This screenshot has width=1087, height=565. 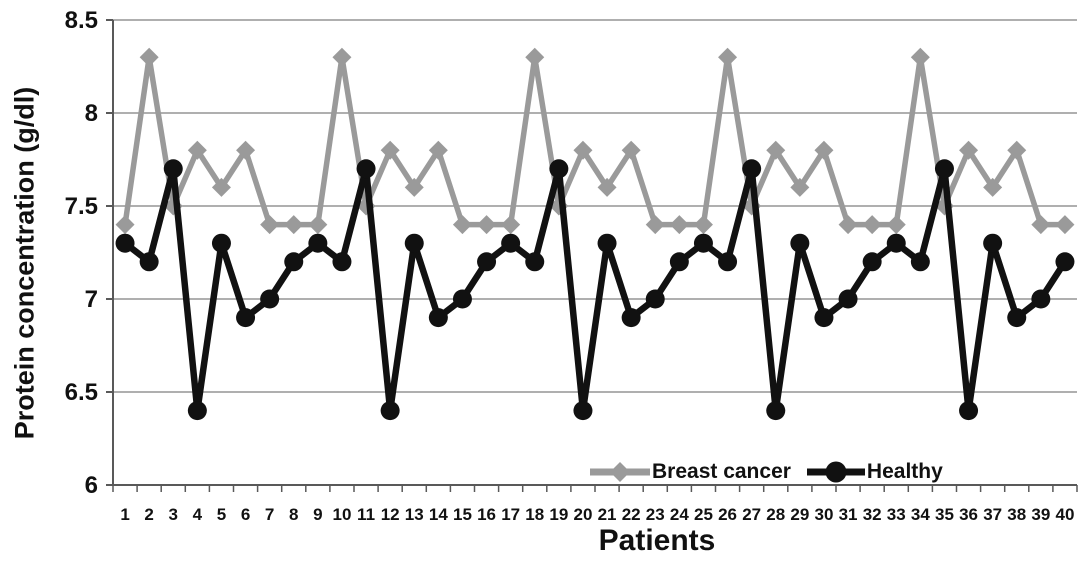 I want to click on x-tick-label: 4, so click(x=198, y=514).